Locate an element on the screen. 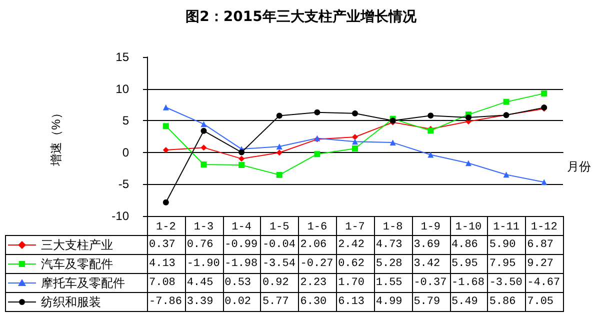 Image resolution: width=602 pixels, height=323 pixels. legend-label: 三大支柱产业 is located at coordinates (77, 245).